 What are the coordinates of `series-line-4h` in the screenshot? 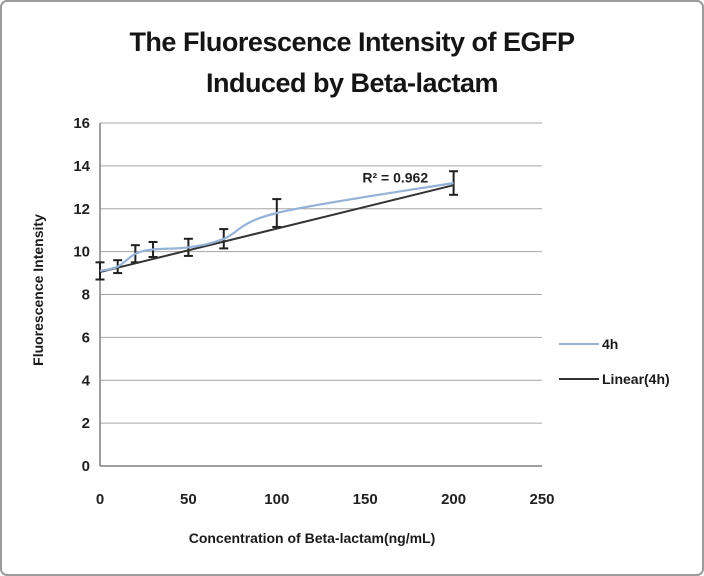 It's located at (276, 226).